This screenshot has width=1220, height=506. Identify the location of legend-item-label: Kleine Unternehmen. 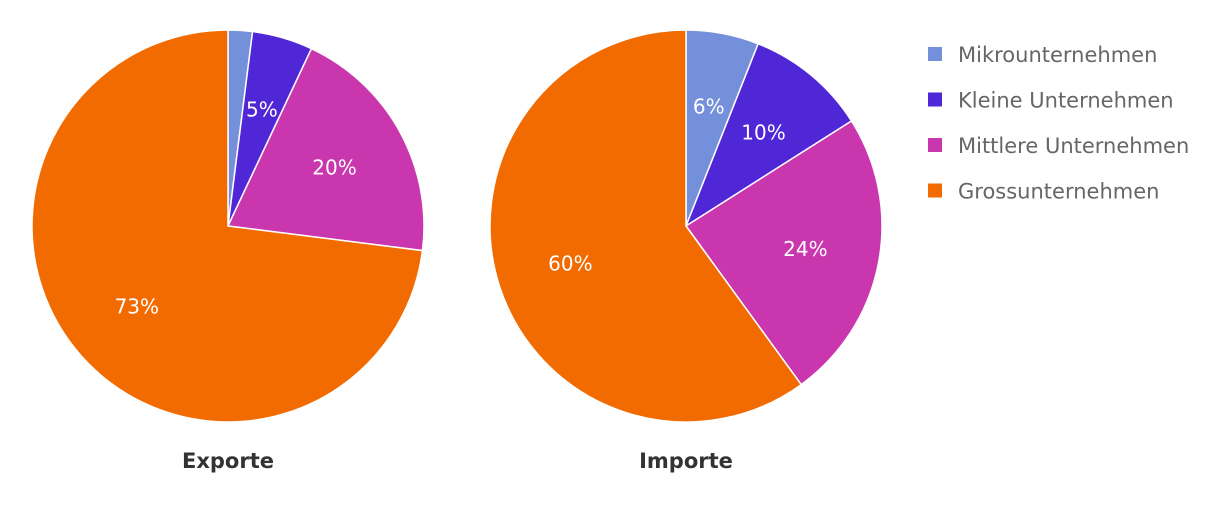
(1066, 101).